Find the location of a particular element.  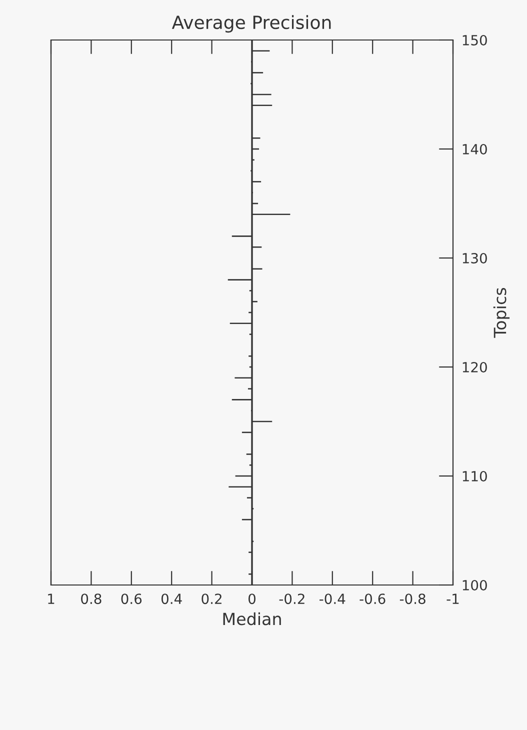

x-tick-label: -0.8 is located at coordinates (413, 599).